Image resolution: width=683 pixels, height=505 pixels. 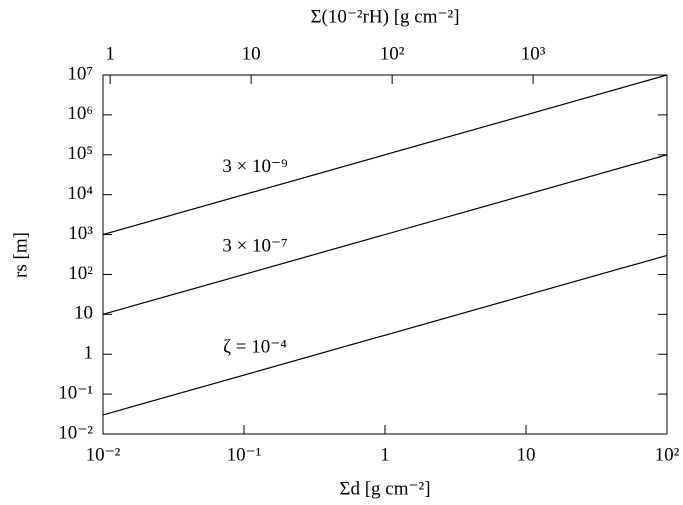 I want to click on y-tick-label: 10³, so click(x=80, y=233).